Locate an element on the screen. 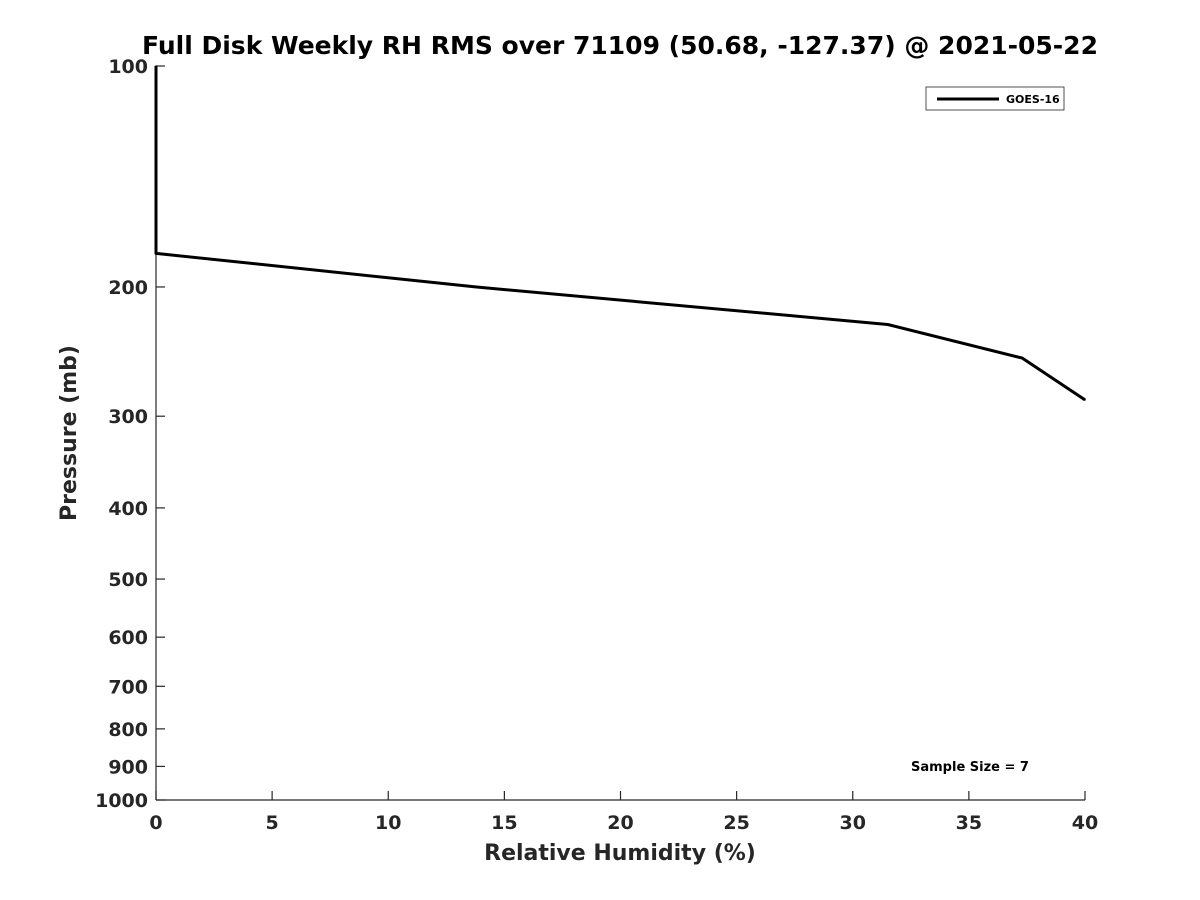  x-tick-label: 15 is located at coordinates (504, 823).